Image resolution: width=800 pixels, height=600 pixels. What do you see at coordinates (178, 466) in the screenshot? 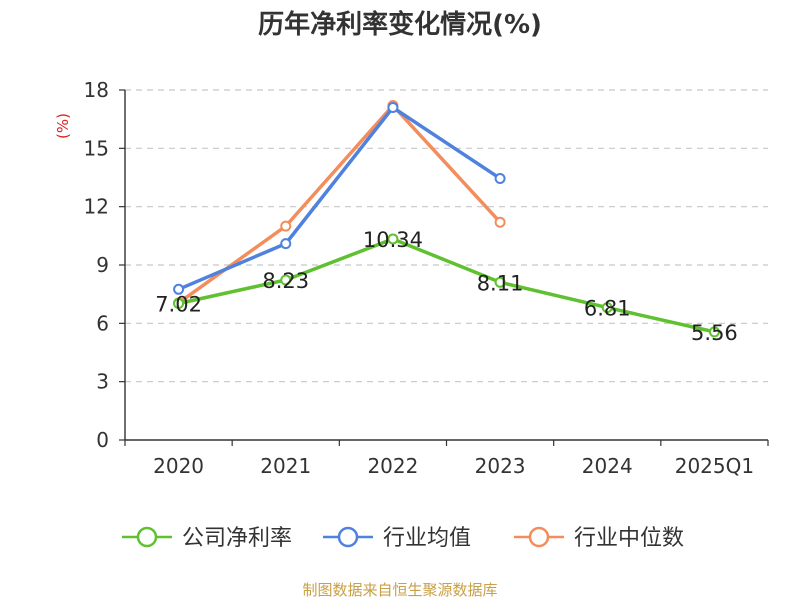
I see `x-tick-label: 2020` at bounding box center [178, 466].